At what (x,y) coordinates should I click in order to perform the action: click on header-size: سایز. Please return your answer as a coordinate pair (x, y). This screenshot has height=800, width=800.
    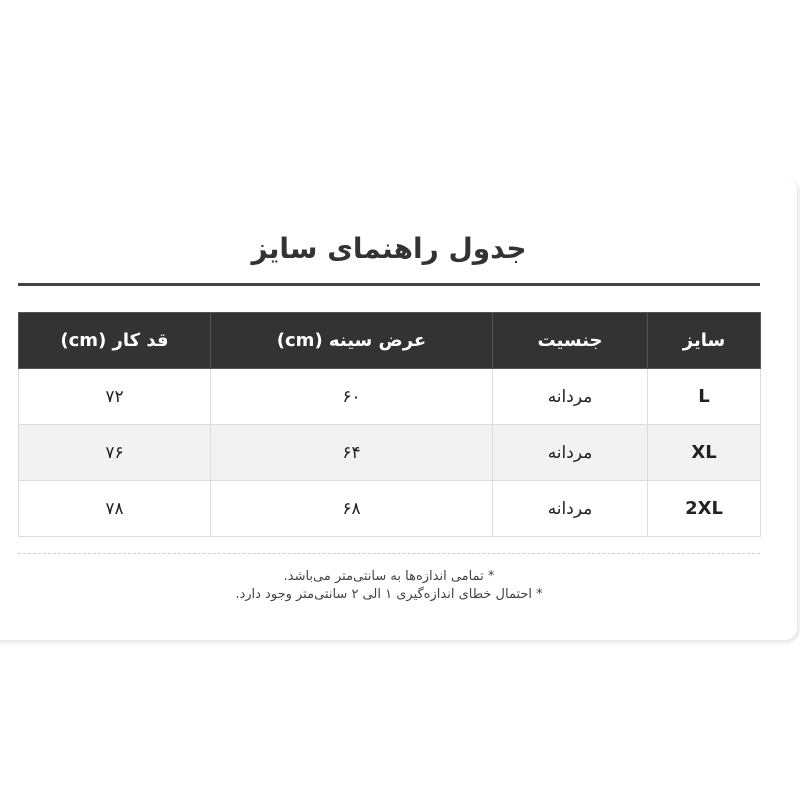
    Looking at the image, I should click on (704, 340).